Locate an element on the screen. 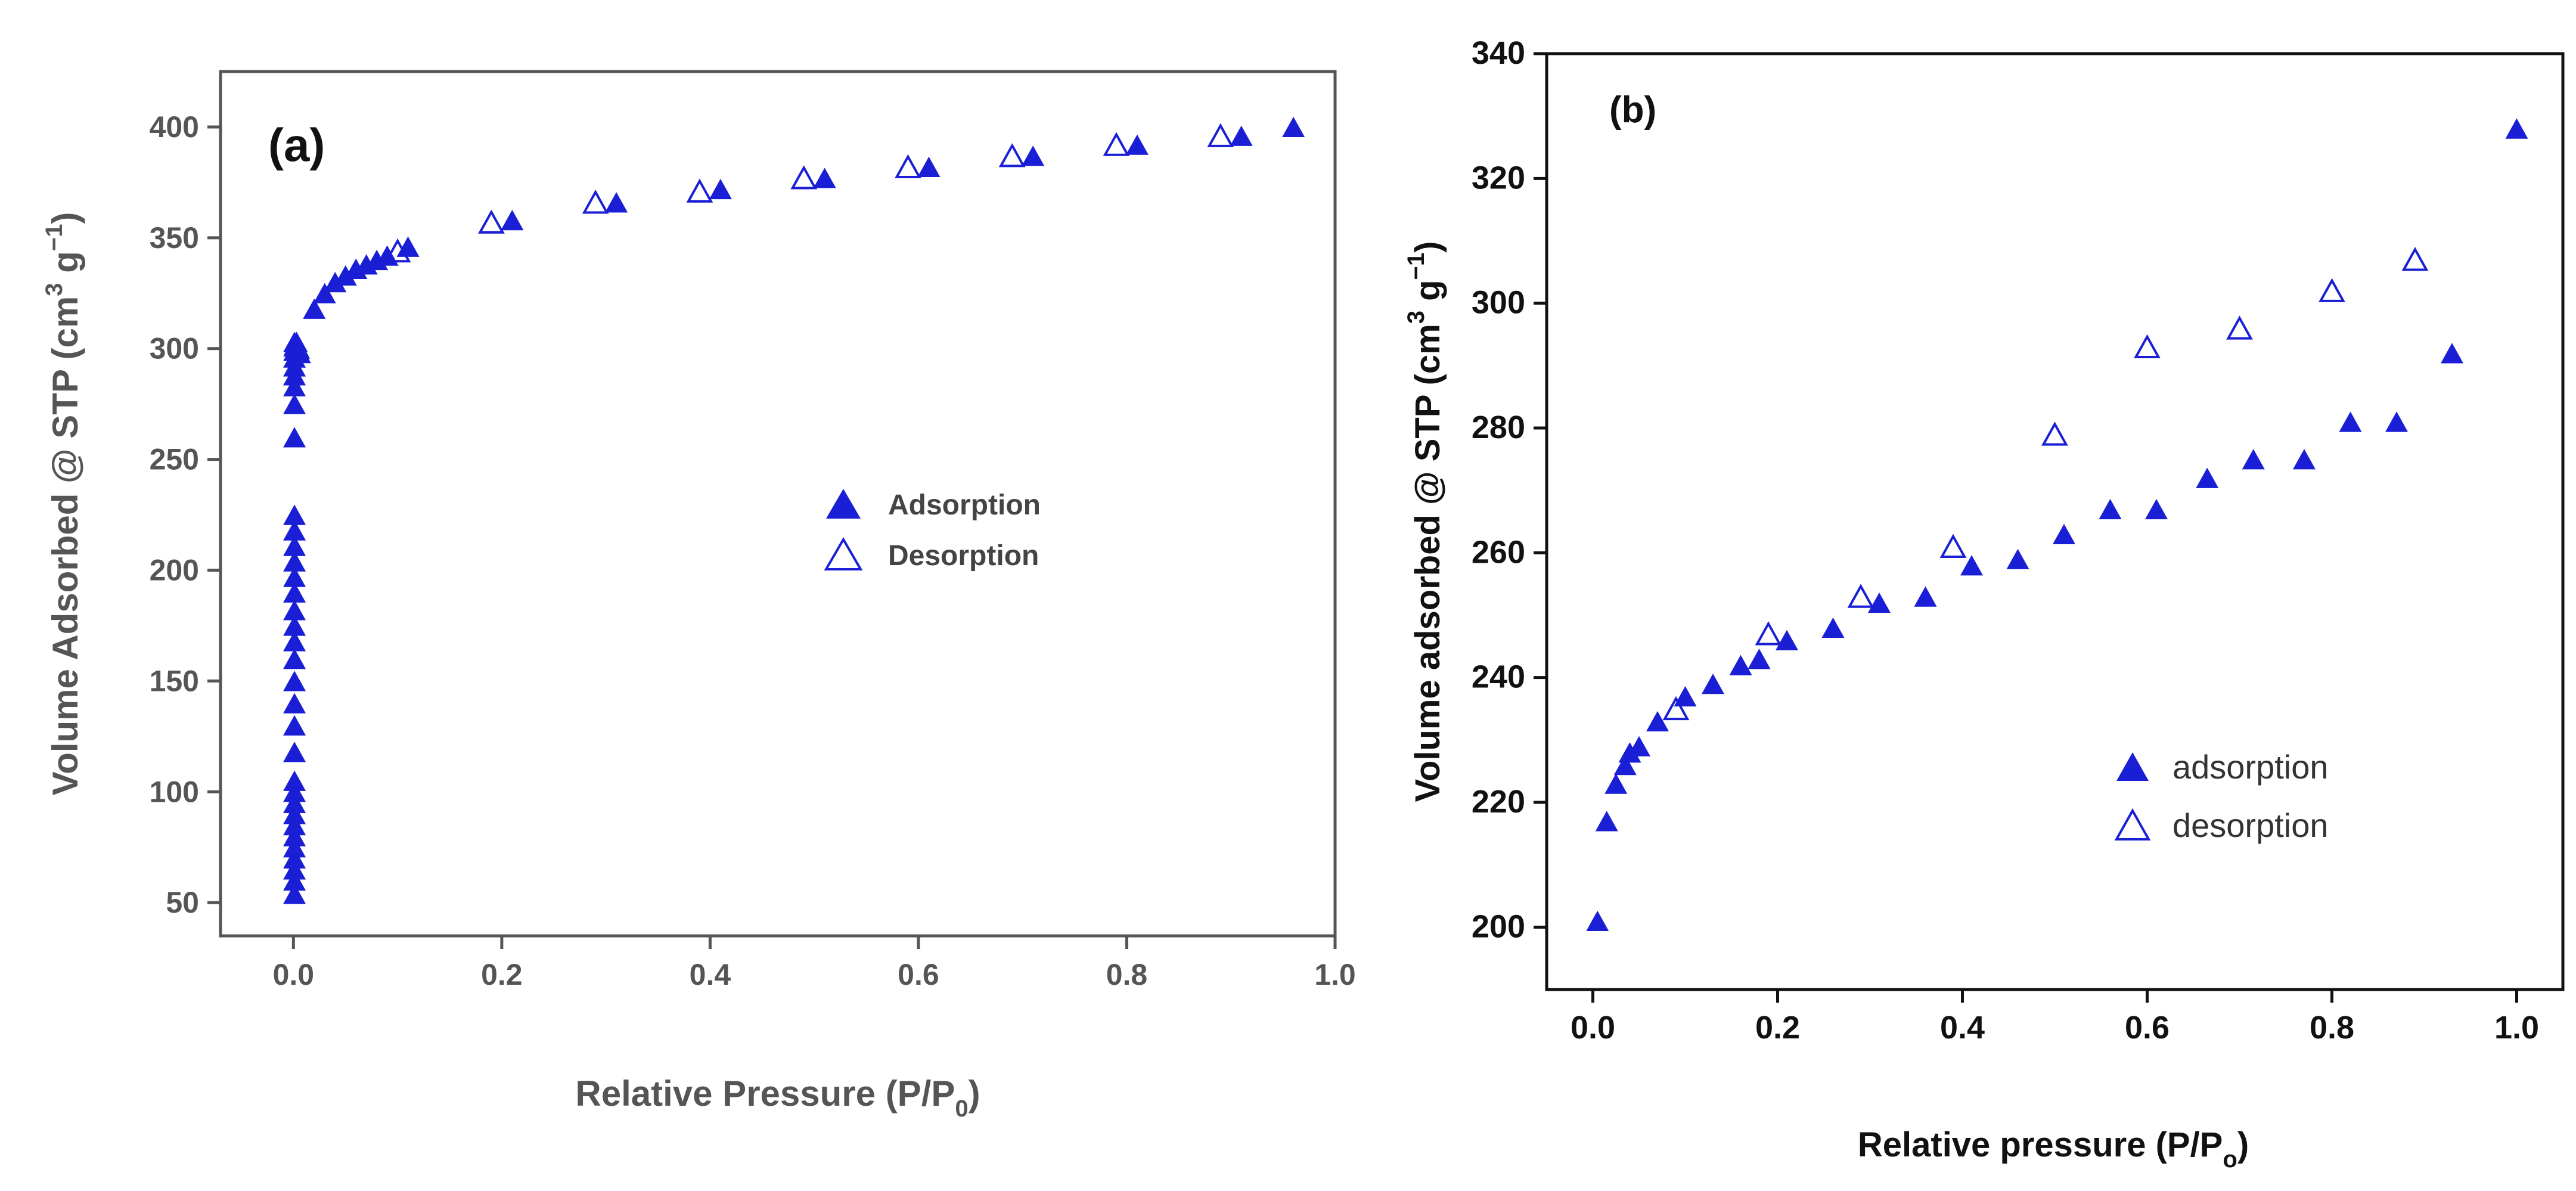 The width and height of the screenshot is (2576, 1191). chart-a-legend: Adsorption Desorption is located at coordinates (933, 530).